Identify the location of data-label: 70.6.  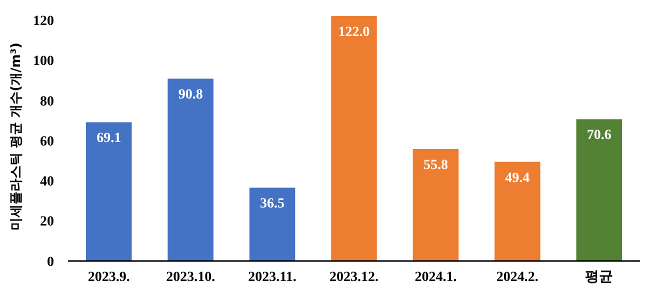
(599, 136).